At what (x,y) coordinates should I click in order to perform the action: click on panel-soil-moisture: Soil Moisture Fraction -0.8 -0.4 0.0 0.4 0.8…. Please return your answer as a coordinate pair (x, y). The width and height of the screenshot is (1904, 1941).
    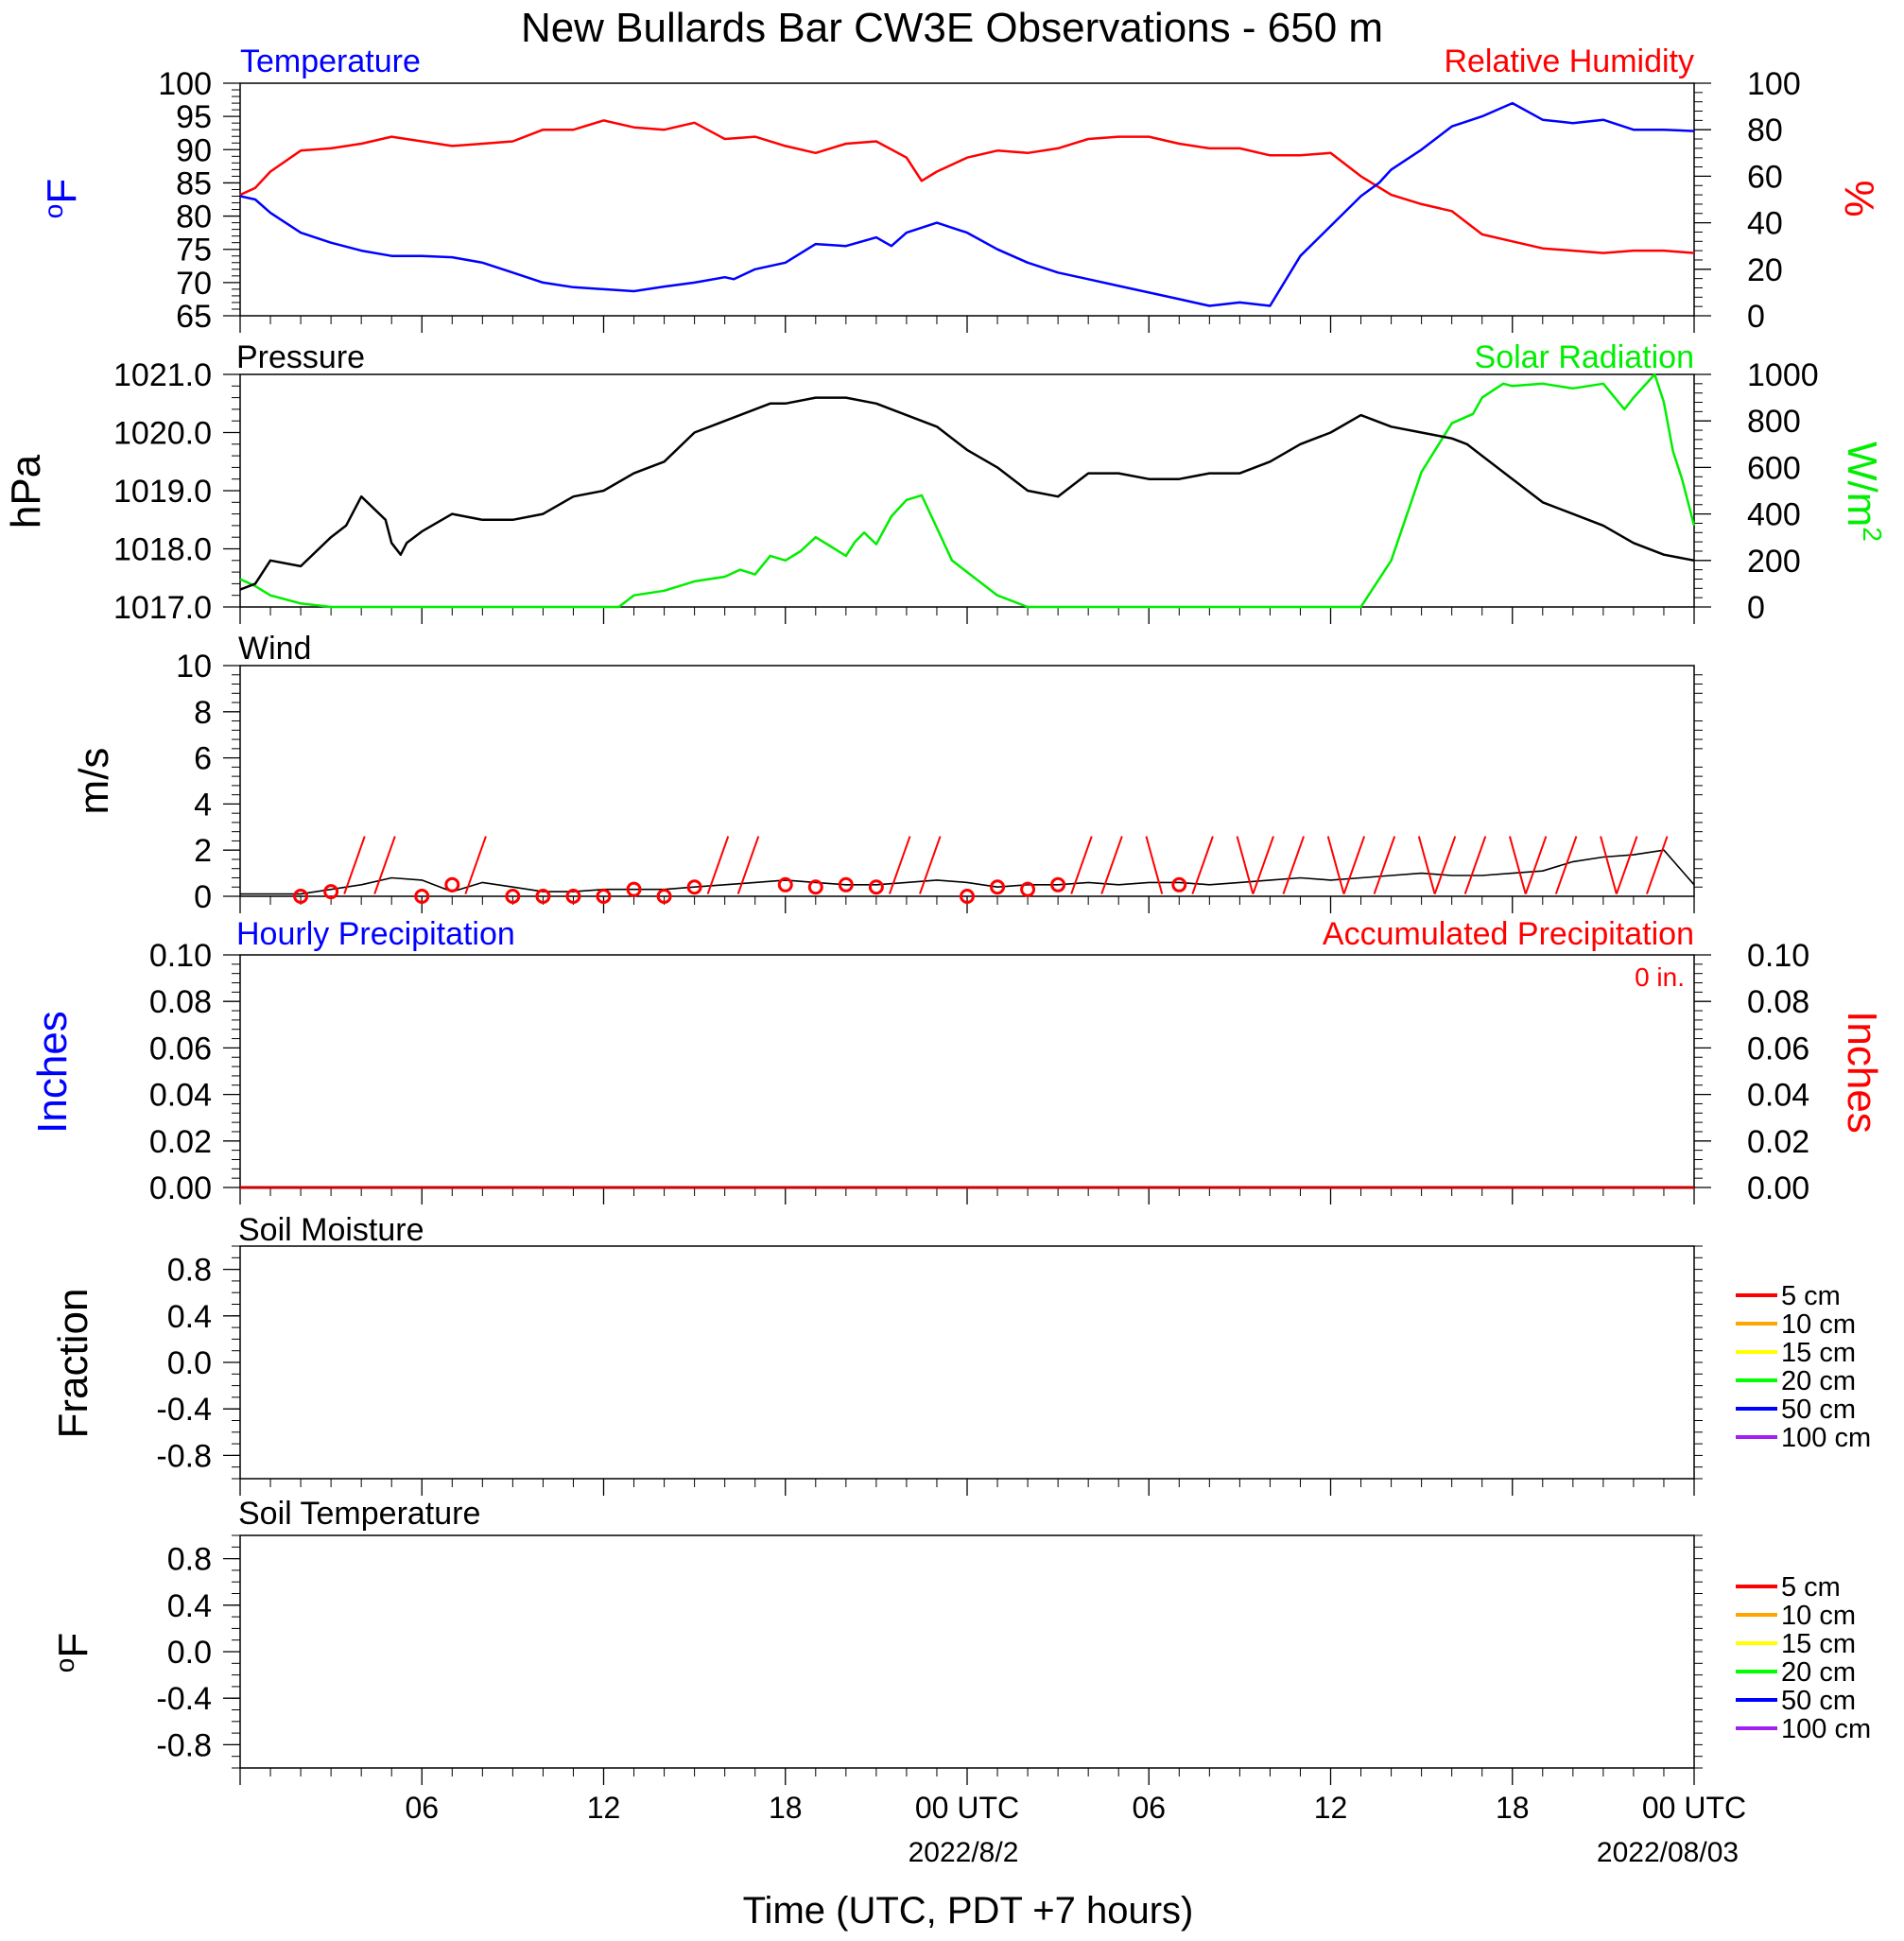
    Looking at the image, I should click on (960, 1354).